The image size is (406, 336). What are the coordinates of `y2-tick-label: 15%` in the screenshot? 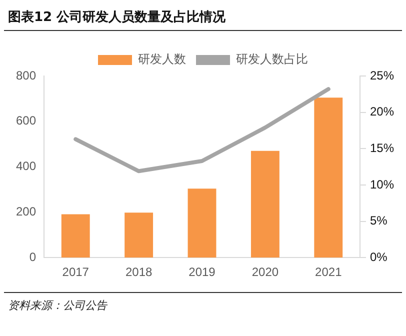 It's located at (382, 147).